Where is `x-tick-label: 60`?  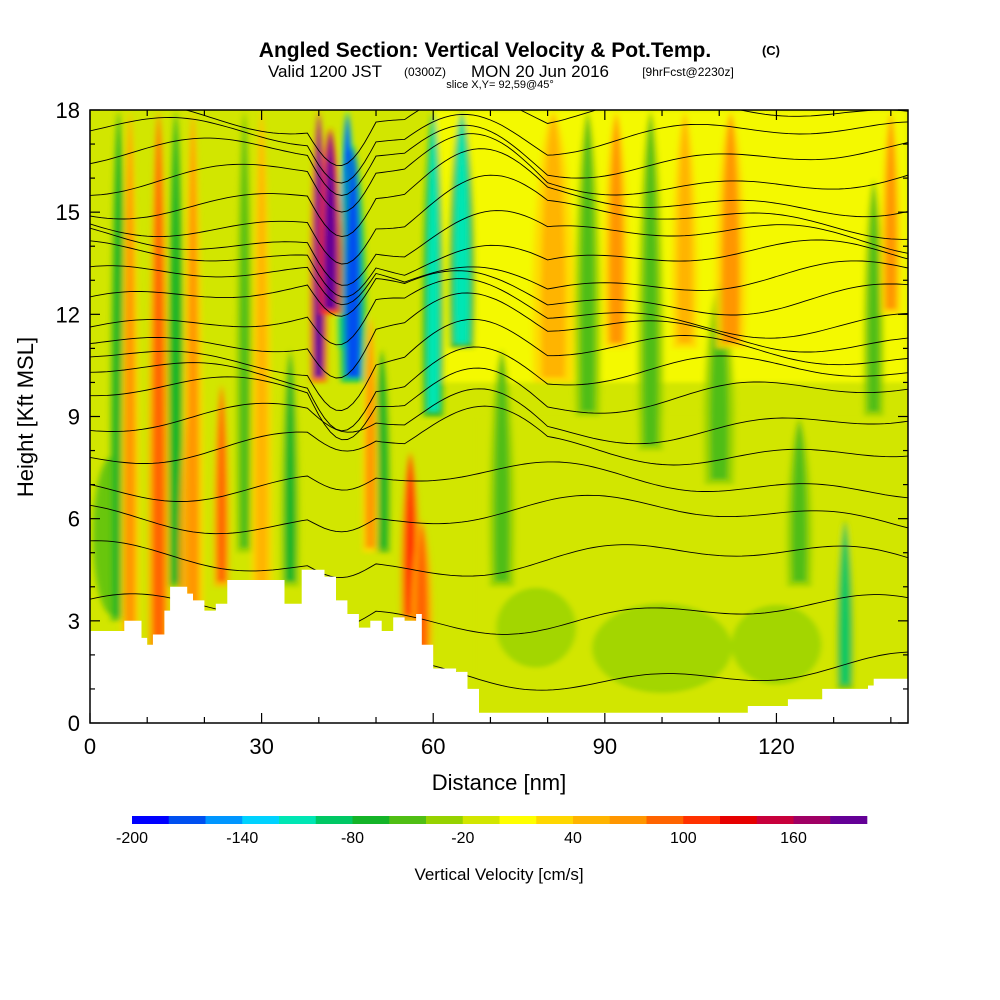
x-tick-label: 60 is located at coordinates (433, 746).